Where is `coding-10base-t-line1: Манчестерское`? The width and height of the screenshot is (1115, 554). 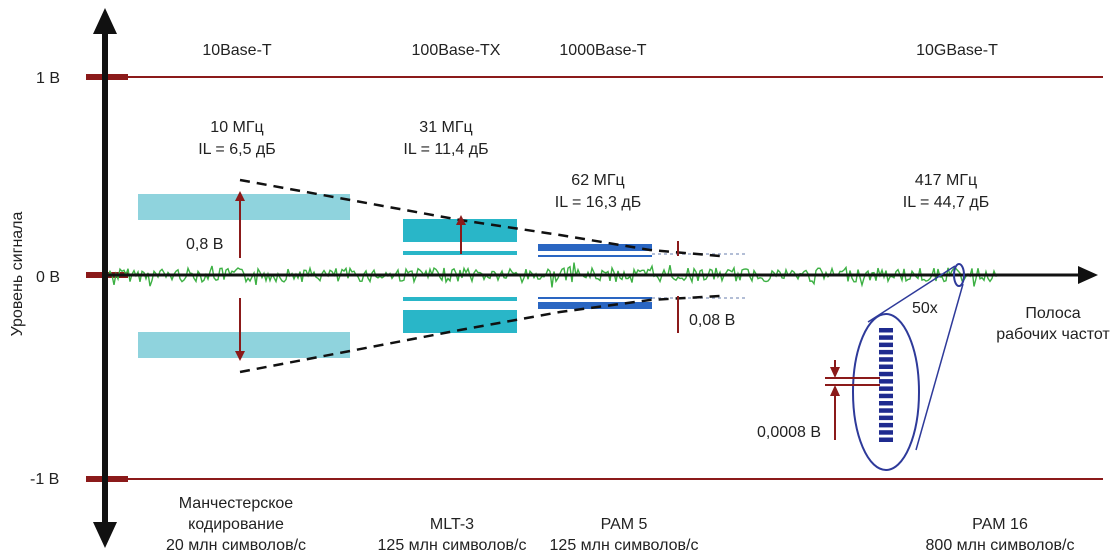 coding-10base-t-line1: Манчестерское is located at coordinates (236, 503).